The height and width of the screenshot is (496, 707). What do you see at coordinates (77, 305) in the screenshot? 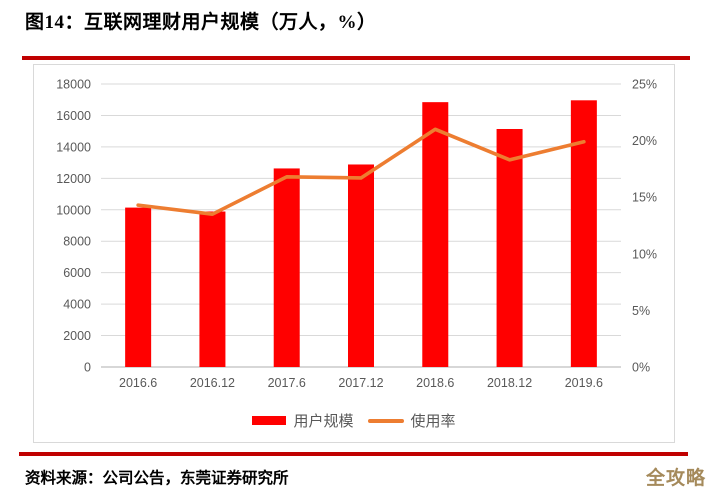
I see `svg-text: 4000` at bounding box center [77, 305].